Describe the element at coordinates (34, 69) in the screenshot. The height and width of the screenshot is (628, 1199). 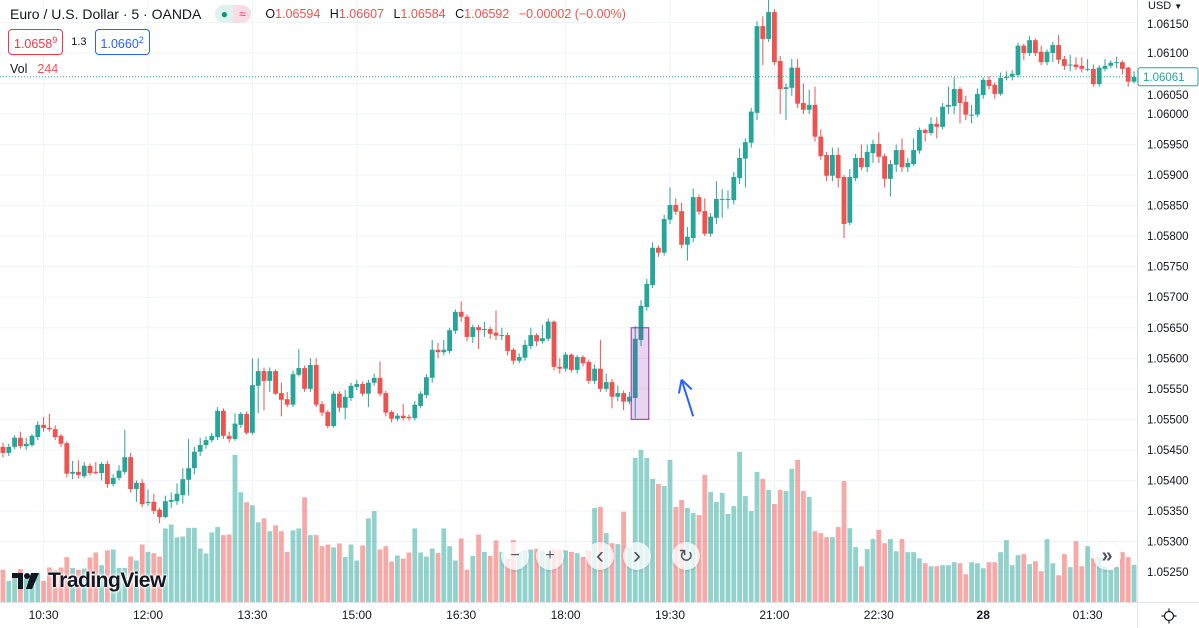
I see `volume-legend: Vol 244` at that location.